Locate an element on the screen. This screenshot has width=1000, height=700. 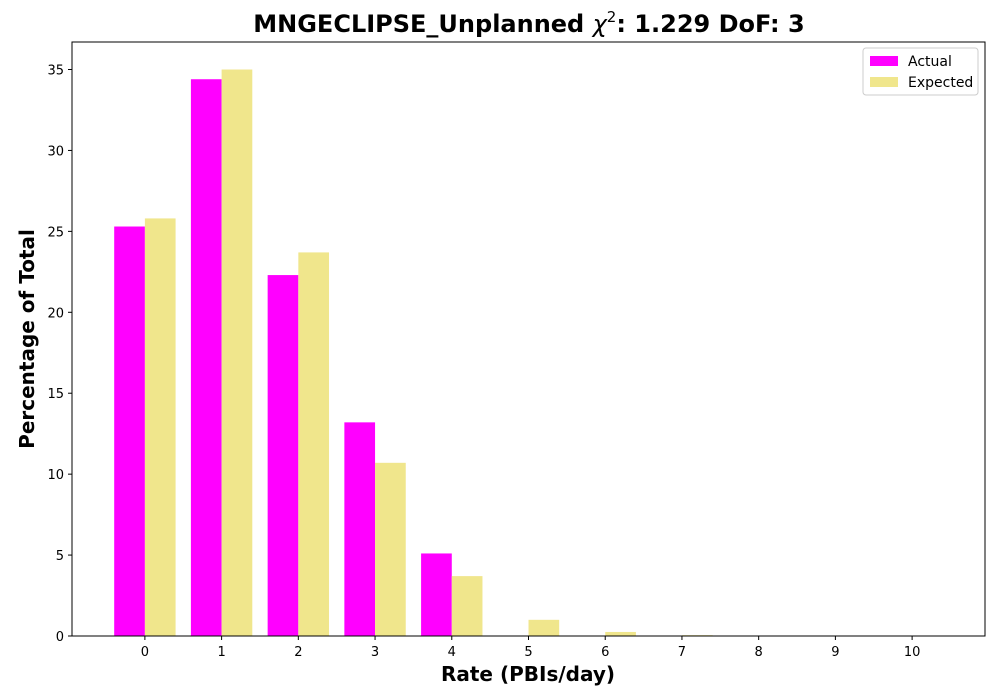
x-tick-label: 10 is located at coordinates (912, 652).